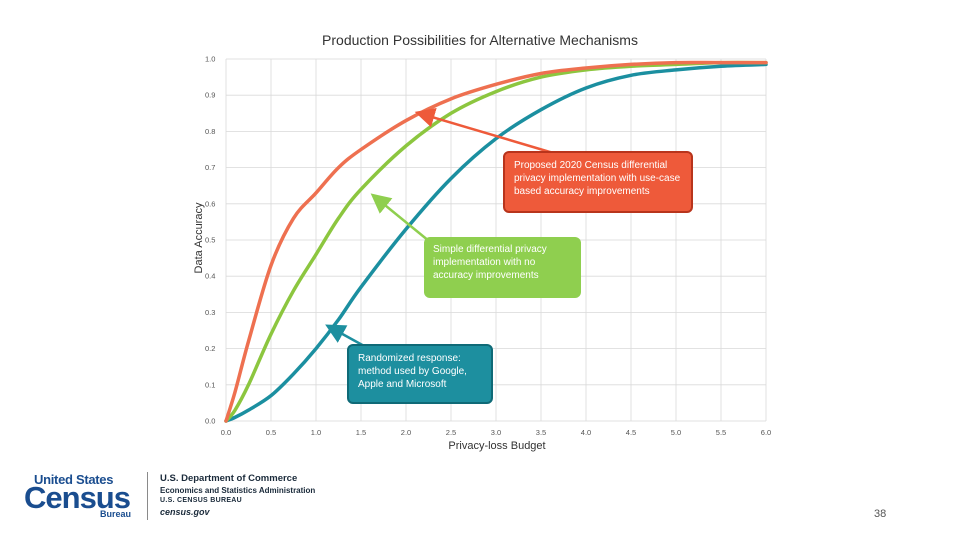  Describe the element at coordinates (361, 432) in the screenshot. I see `x-tick-3: 1.5` at that location.